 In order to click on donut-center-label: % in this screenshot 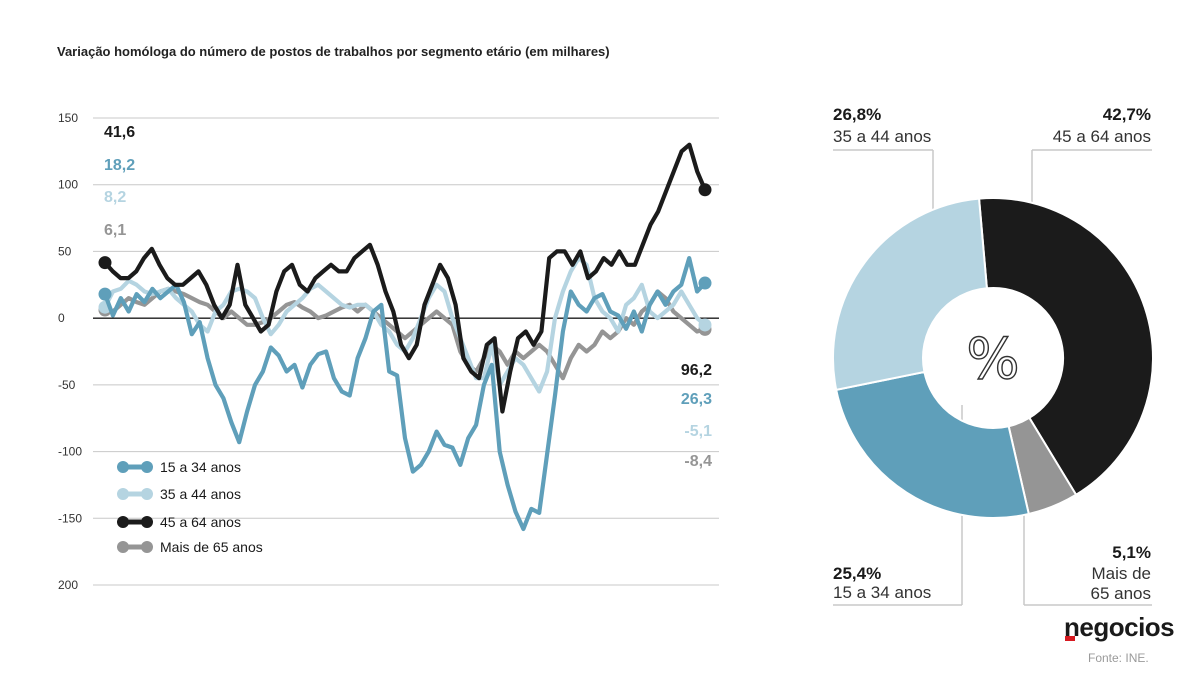, I will do `click(992, 359)`.